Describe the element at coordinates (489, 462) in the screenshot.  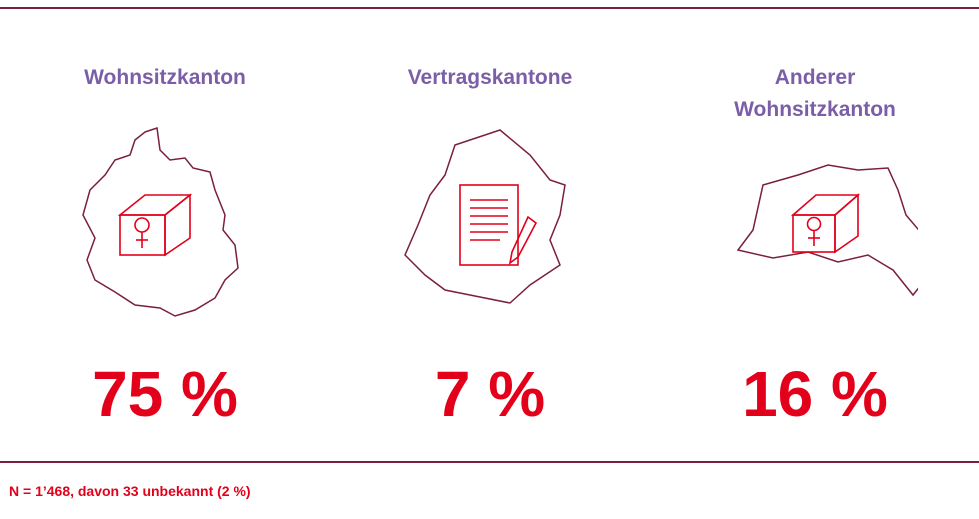
I see `bottom-rule` at that location.